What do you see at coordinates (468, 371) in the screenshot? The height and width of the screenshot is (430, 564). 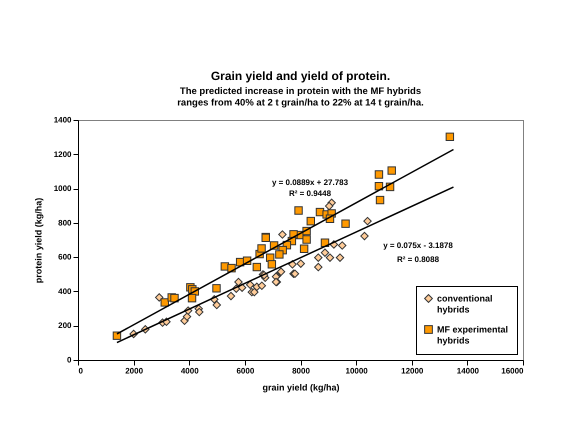 I see `x-tick-label: 14000` at bounding box center [468, 371].